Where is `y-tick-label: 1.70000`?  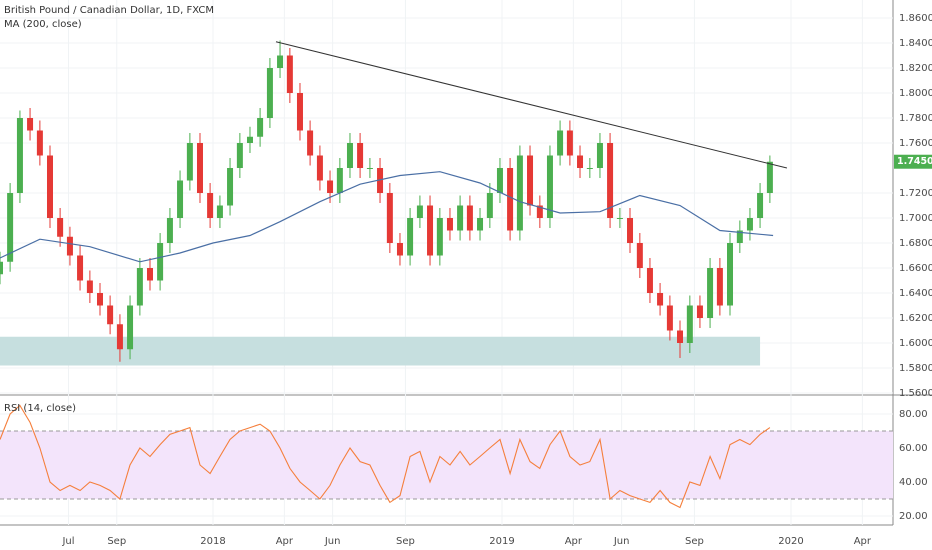 y-tick-label: 1.70000 is located at coordinates (915, 218).